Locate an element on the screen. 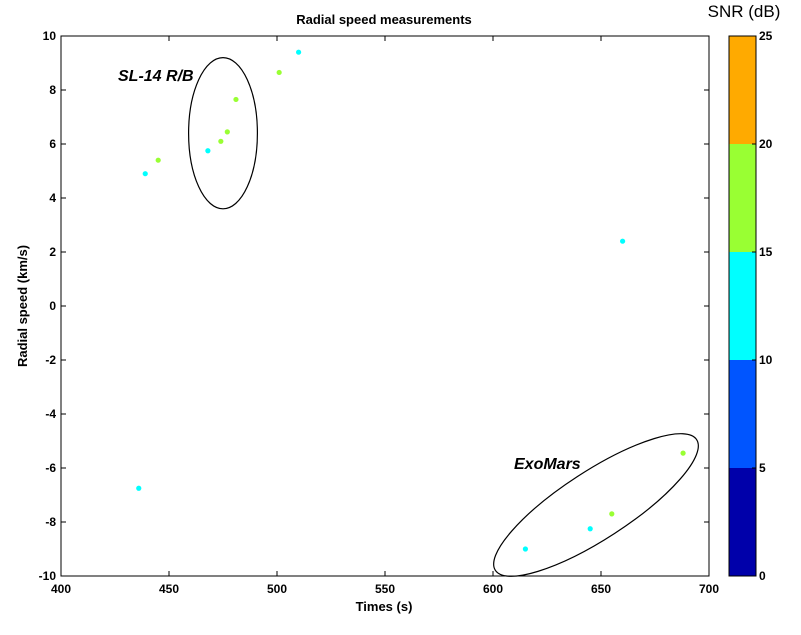 The image size is (801, 635). y-tick-label: 6 is located at coordinates (52, 144).